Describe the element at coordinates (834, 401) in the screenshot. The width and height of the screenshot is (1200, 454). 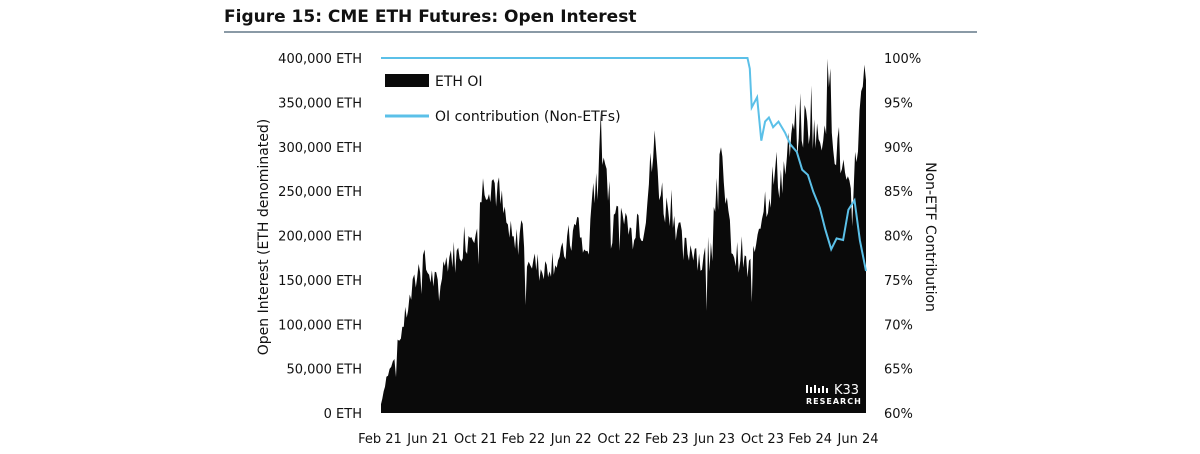
I see `watermark-sub: RESEARCH` at that location.